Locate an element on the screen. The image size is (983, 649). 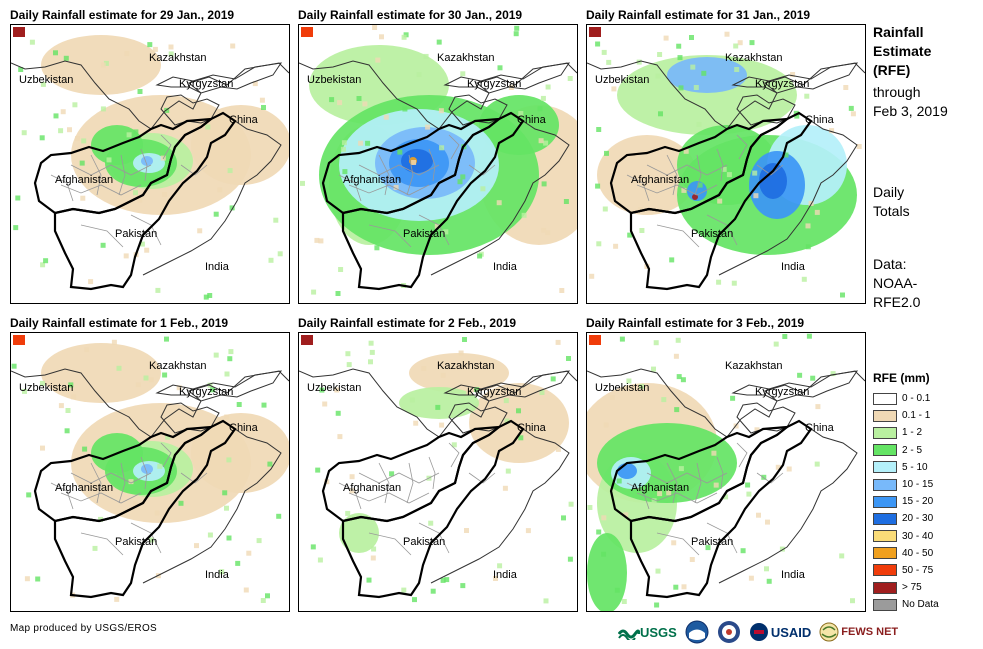
legend-item: 40 - 50 is located at coordinates (906, 553).